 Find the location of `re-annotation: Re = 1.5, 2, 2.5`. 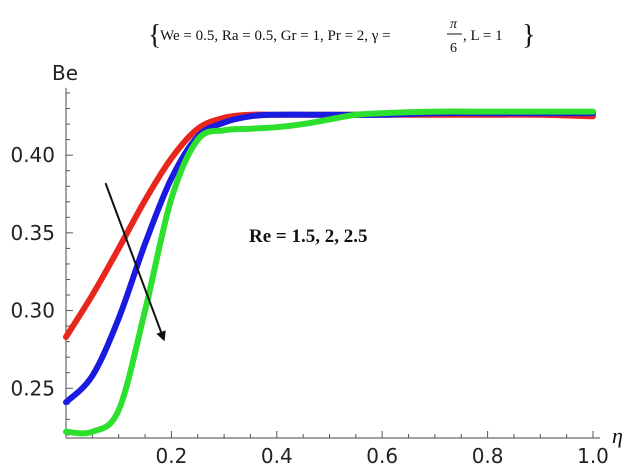

re-annotation: Re = 1.5, 2, 2.5 is located at coordinates (308, 236).